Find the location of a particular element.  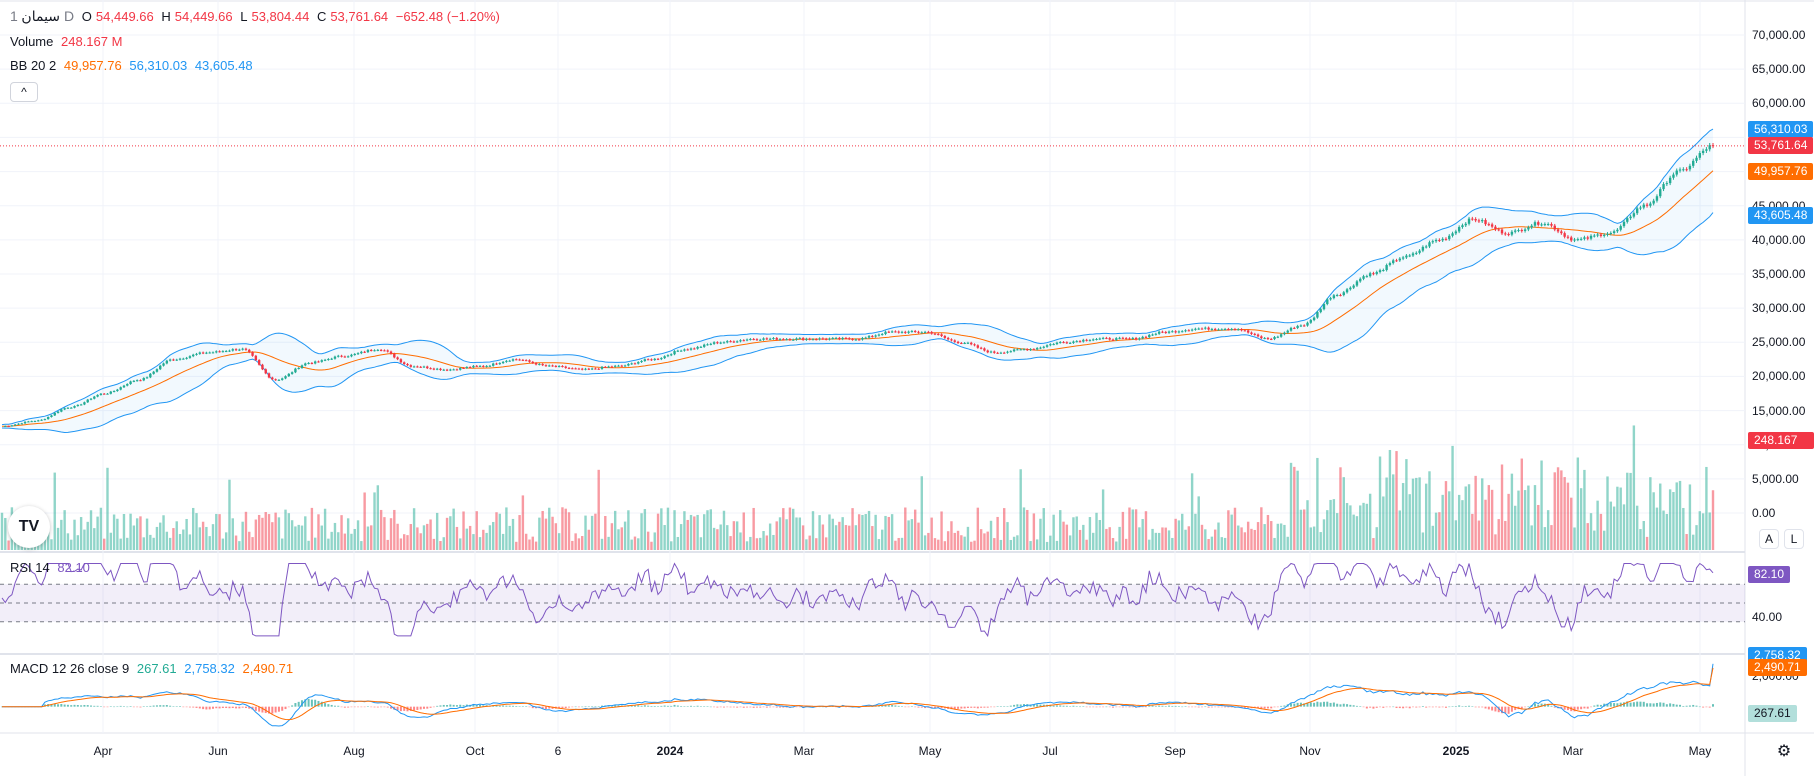

price-axis-tick: 30,000.00 is located at coordinates (1779, 308).